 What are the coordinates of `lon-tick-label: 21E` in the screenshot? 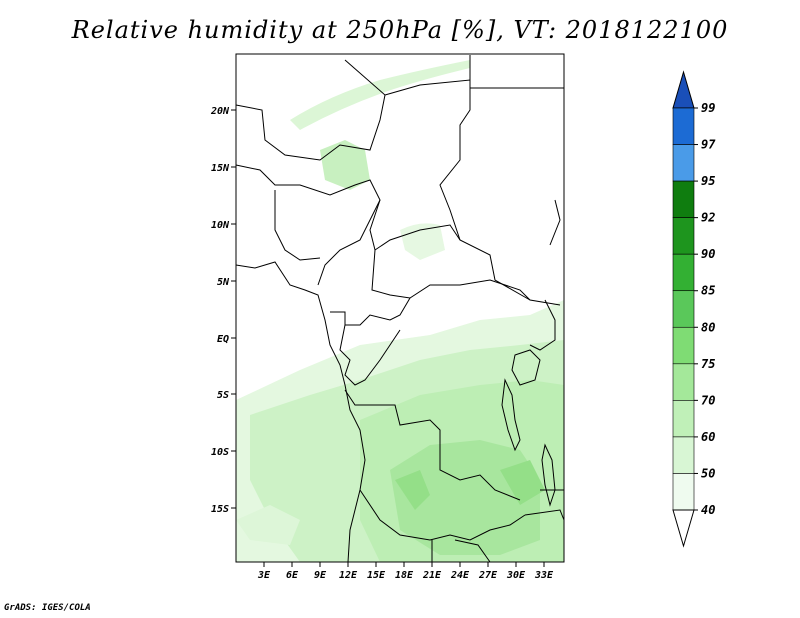 It's located at (432, 575).